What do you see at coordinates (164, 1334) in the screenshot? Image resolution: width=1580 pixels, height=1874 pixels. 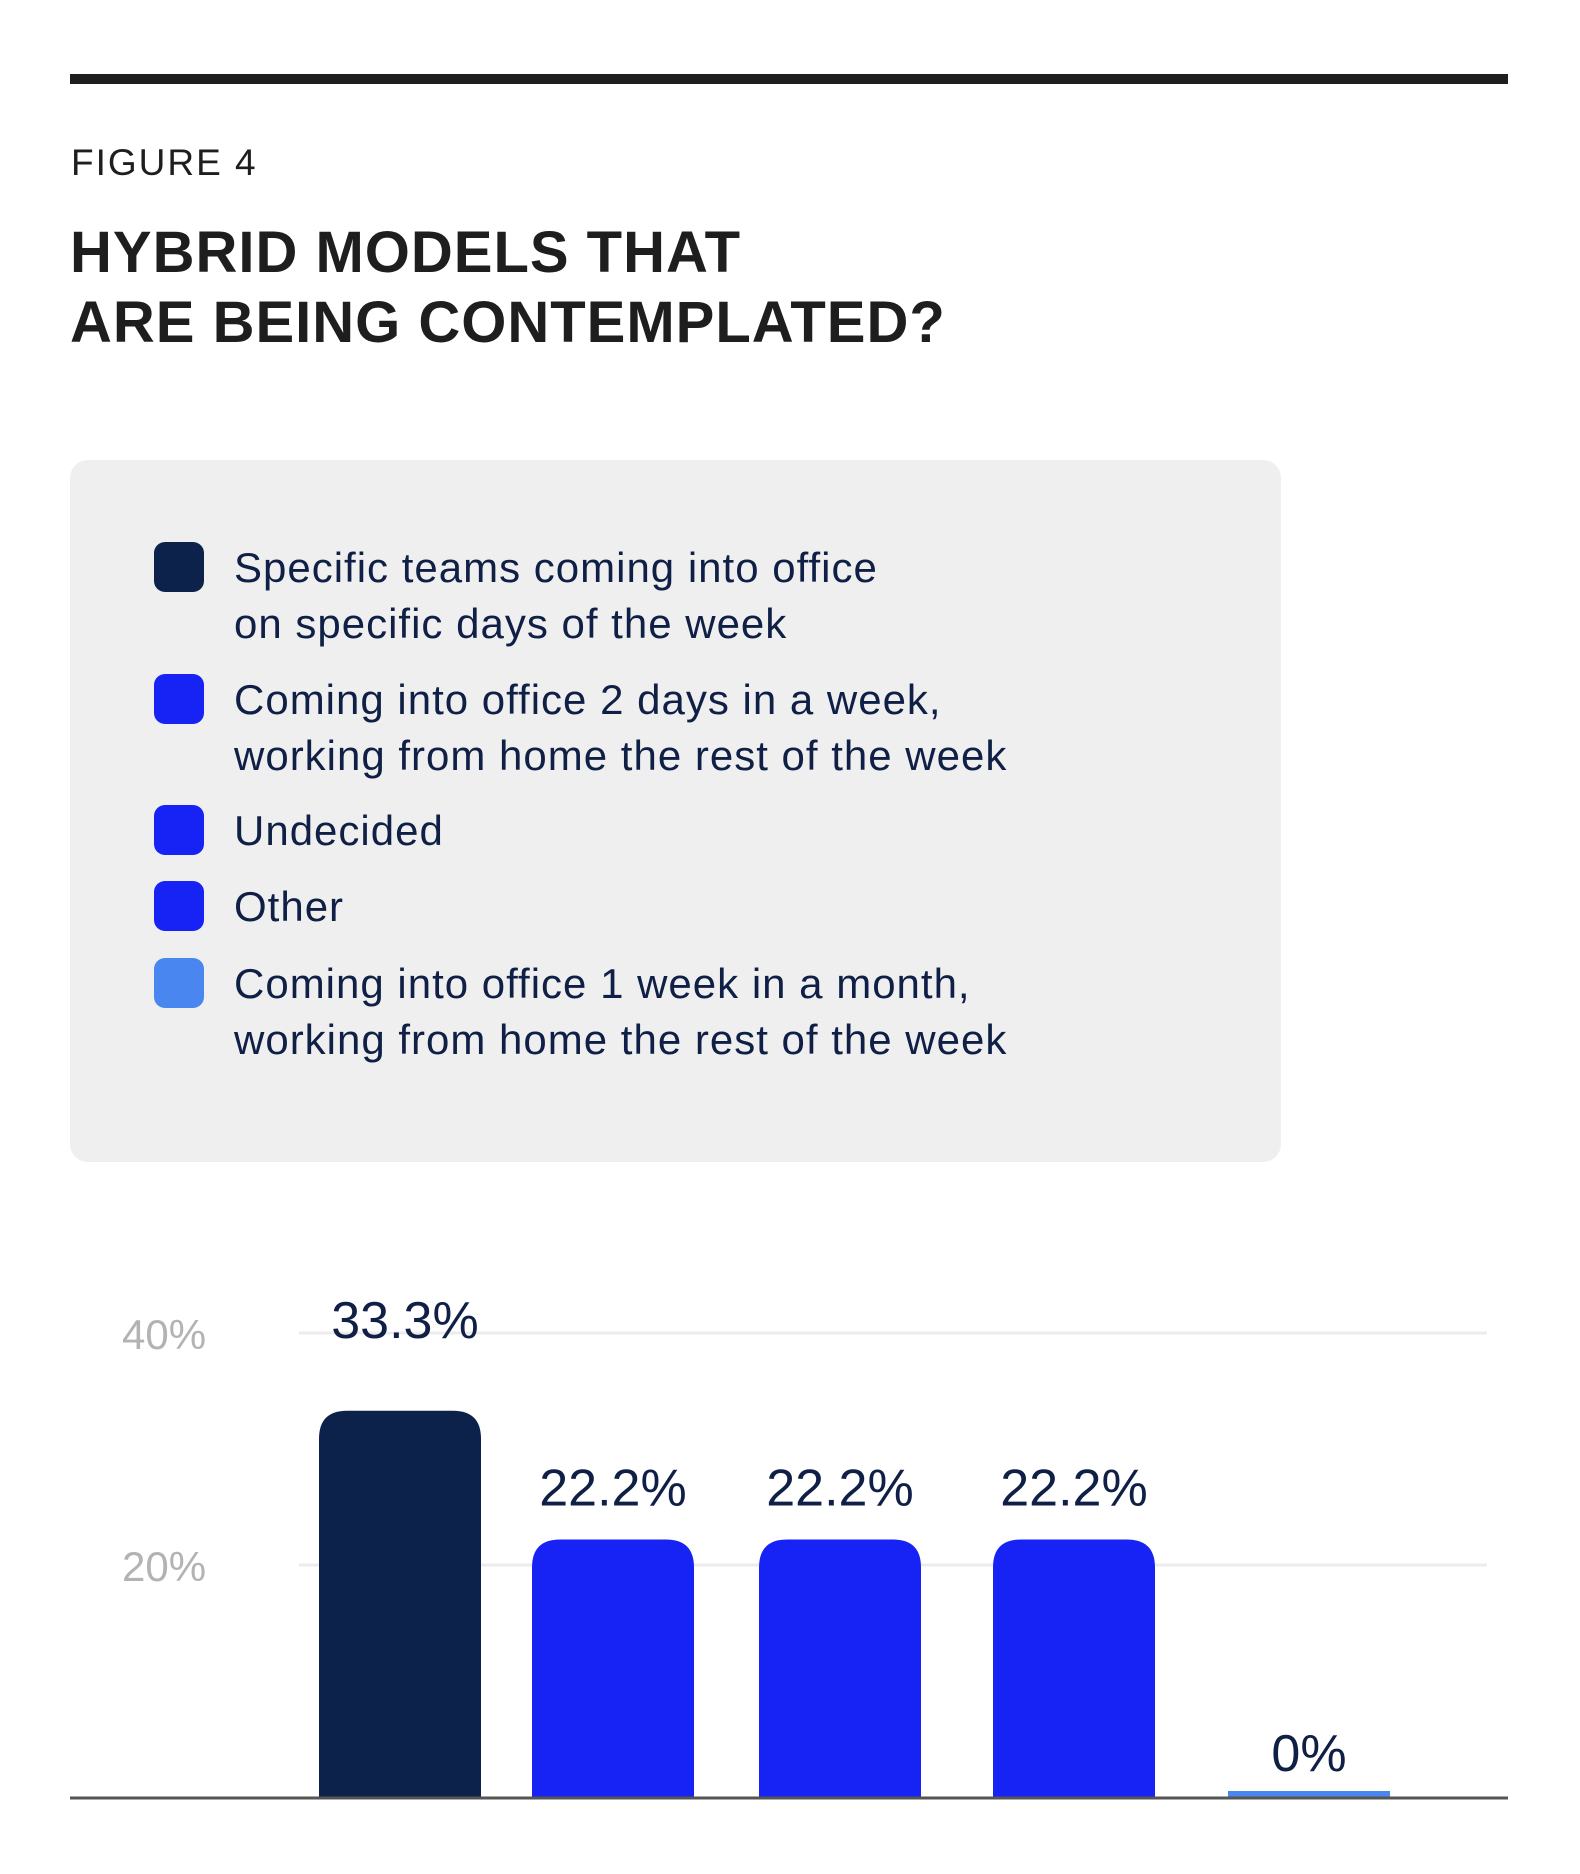 I see `y-tick-label: 40%` at bounding box center [164, 1334].